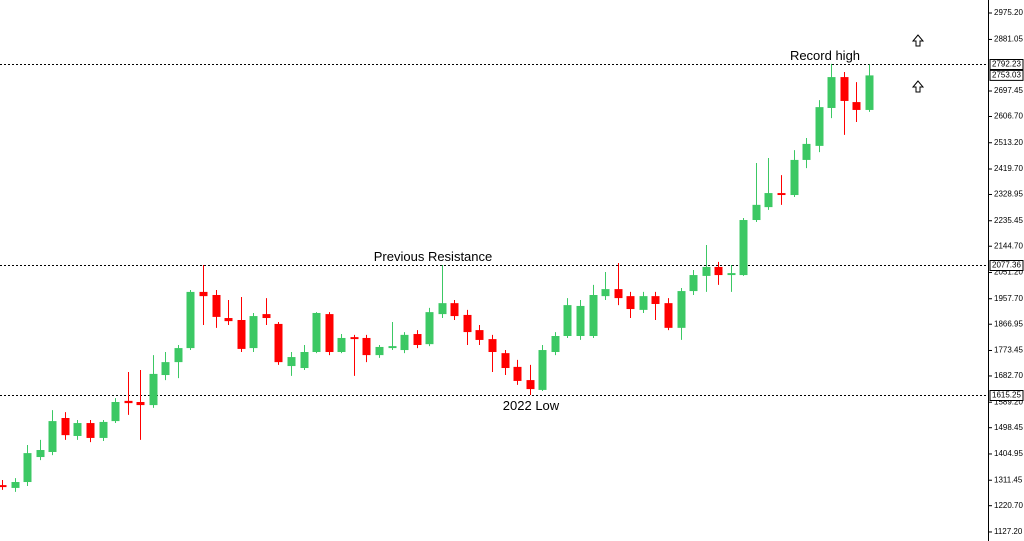  What do you see at coordinates (1008, 90) in the screenshot?
I see `y-tick-label: 2697.45` at bounding box center [1008, 90].